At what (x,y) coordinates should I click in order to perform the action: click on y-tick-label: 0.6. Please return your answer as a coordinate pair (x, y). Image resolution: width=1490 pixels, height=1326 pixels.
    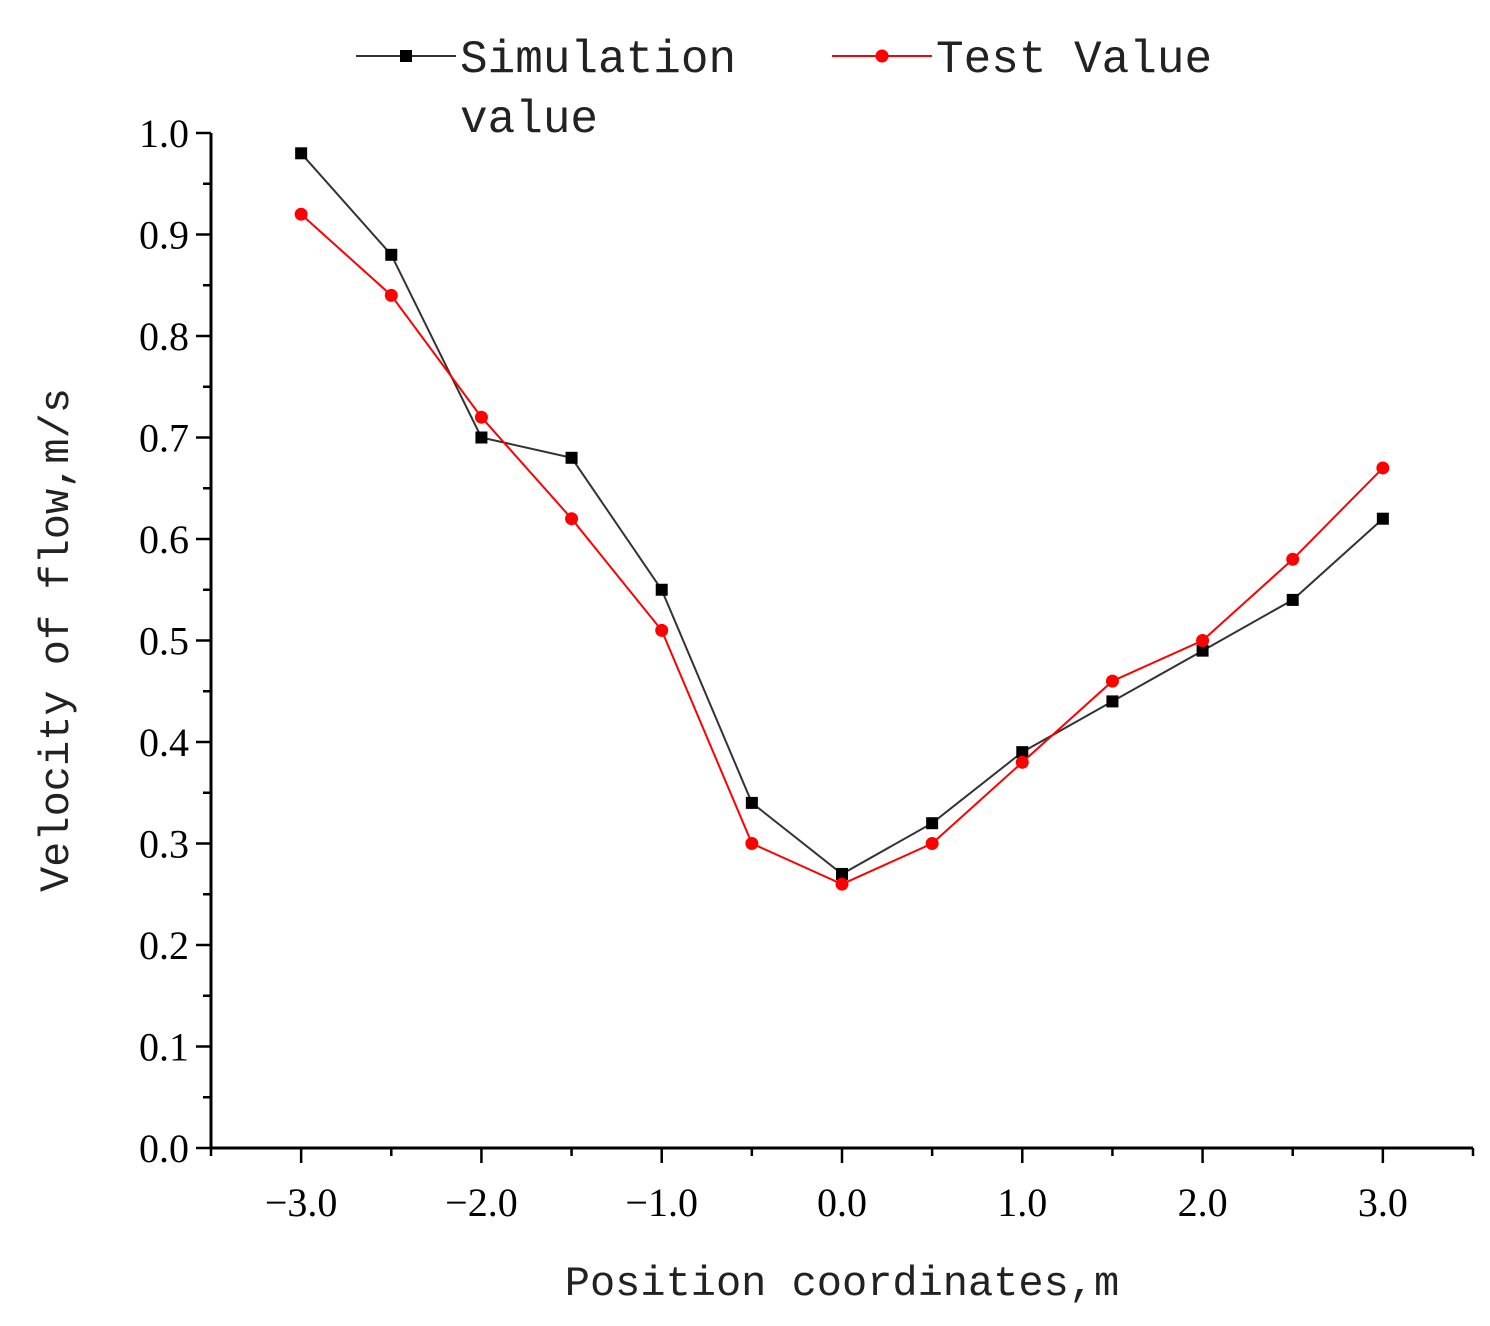
    Looking at the image, I should click on (164, 539).